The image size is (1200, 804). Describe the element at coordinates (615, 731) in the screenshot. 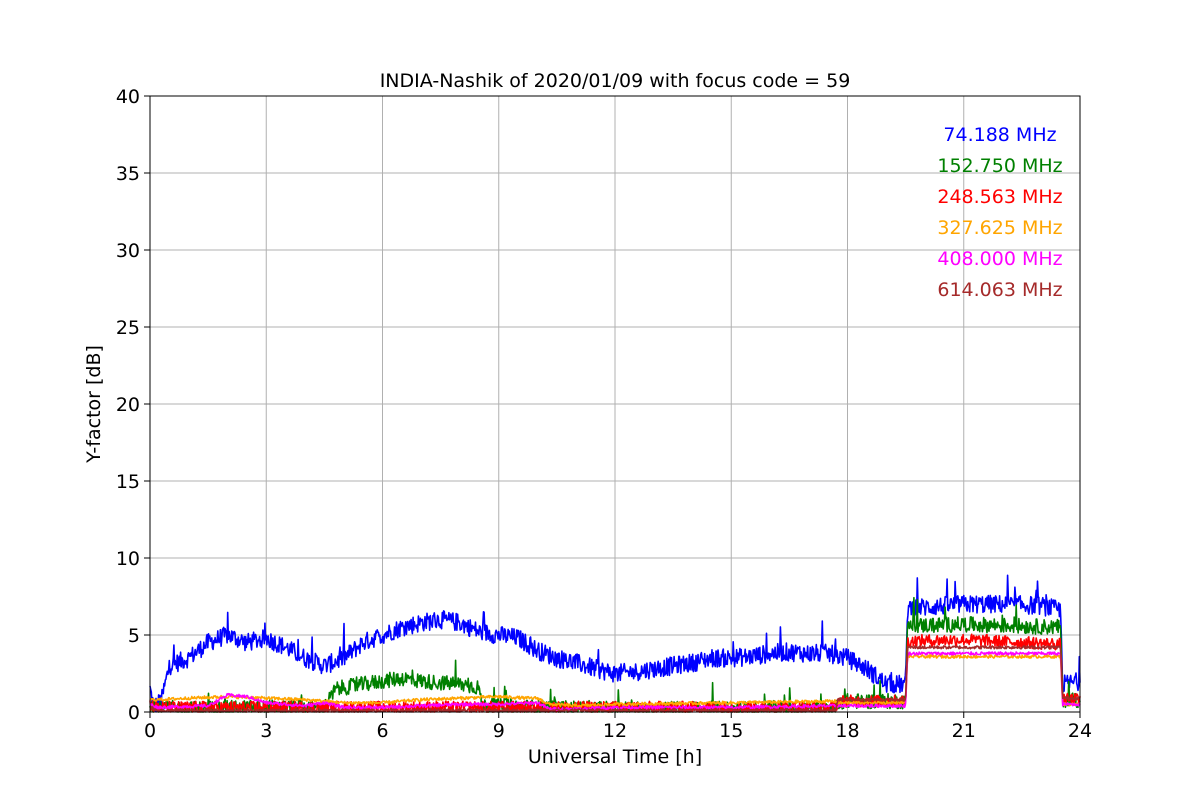

I see `x-tick-label: 12` at that location.